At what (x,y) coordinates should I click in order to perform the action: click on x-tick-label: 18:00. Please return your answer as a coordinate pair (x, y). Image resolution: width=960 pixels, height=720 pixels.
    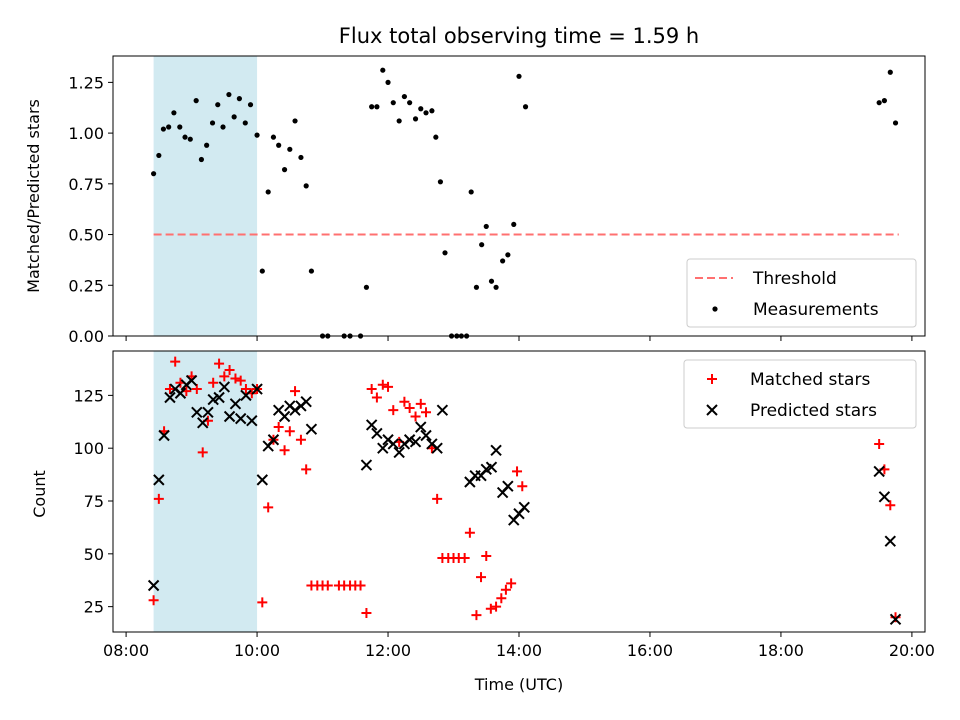
    Looking at the image, I should click on (781, 650).